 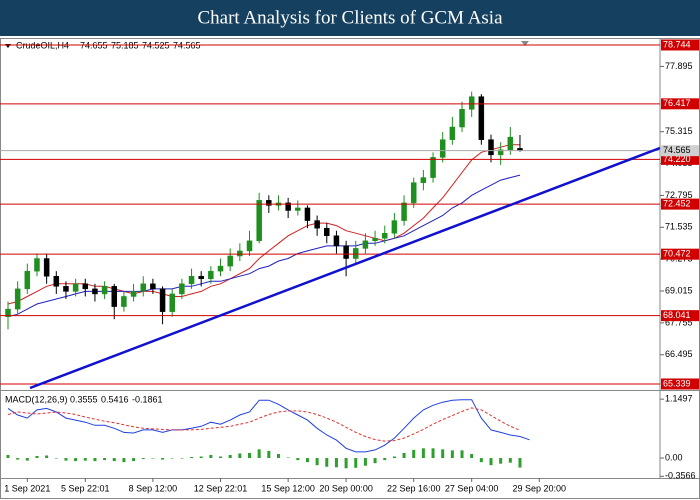 I want to click on level-label: 68.041, so click(x=677, y=315).